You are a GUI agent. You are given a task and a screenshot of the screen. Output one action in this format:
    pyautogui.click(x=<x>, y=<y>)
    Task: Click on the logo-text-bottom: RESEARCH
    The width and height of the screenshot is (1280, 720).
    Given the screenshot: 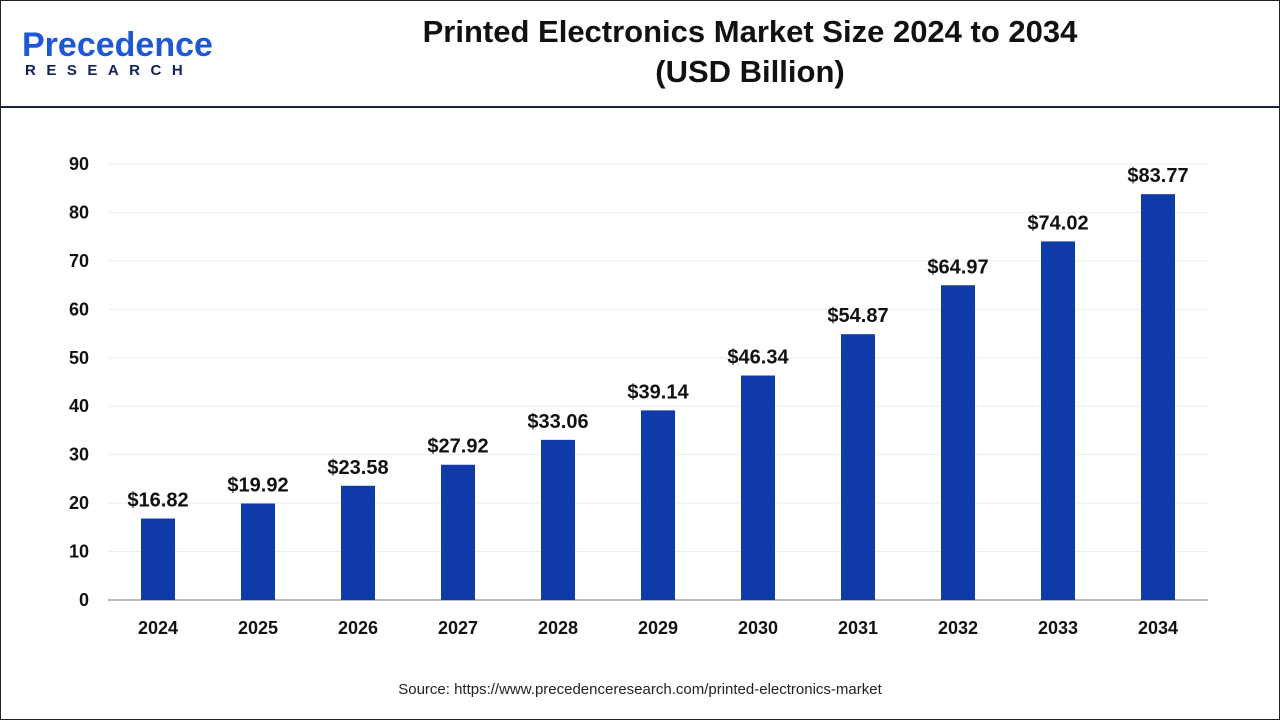 What is the action you would take?
    pyautogui.click(x=109, y=70)
    